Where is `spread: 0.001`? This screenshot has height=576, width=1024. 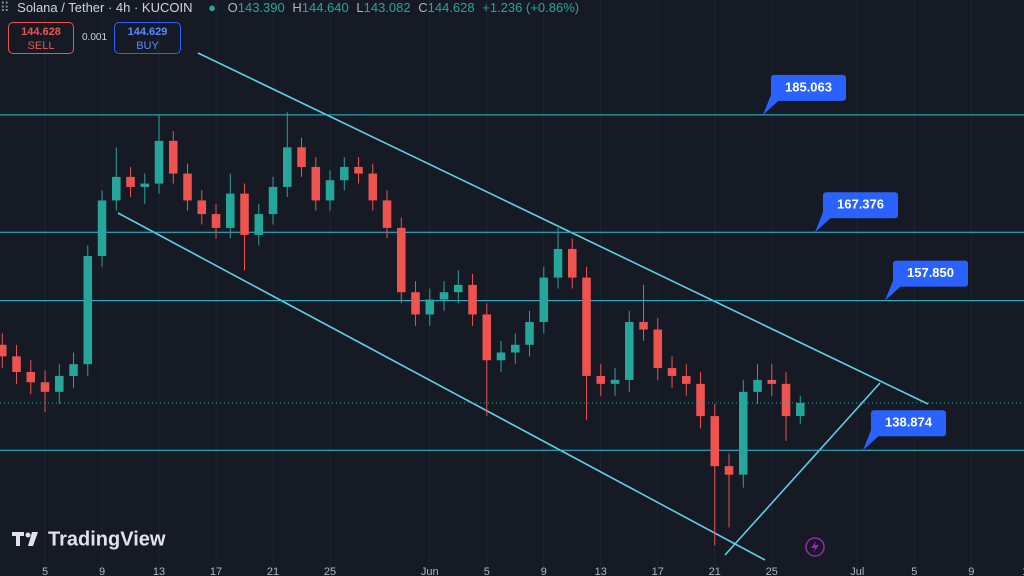
spread: 0.001 is located at coordinates (95, 37).